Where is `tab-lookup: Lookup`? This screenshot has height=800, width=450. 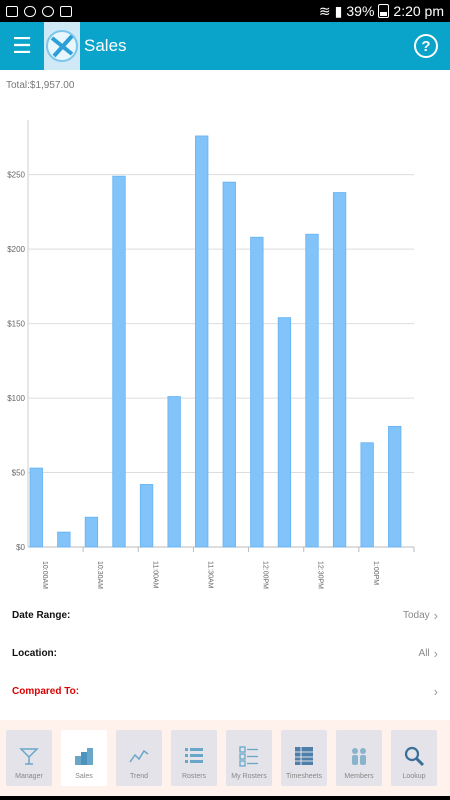 tab-lookup: Lookup is located at coordinates (414, 758).